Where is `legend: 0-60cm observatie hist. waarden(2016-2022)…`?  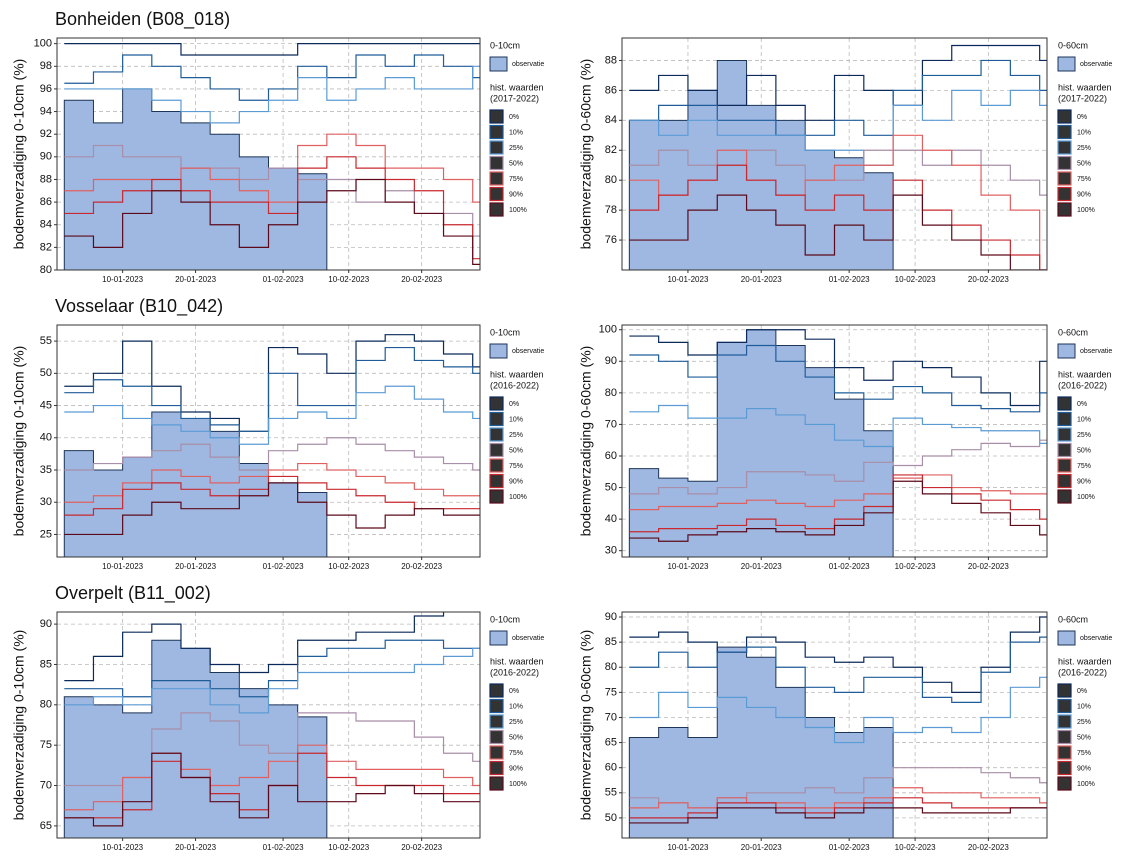 legend: 0-60cm observatie hist. waarden(2016-2022)… is located at coordinates (1084, 415).